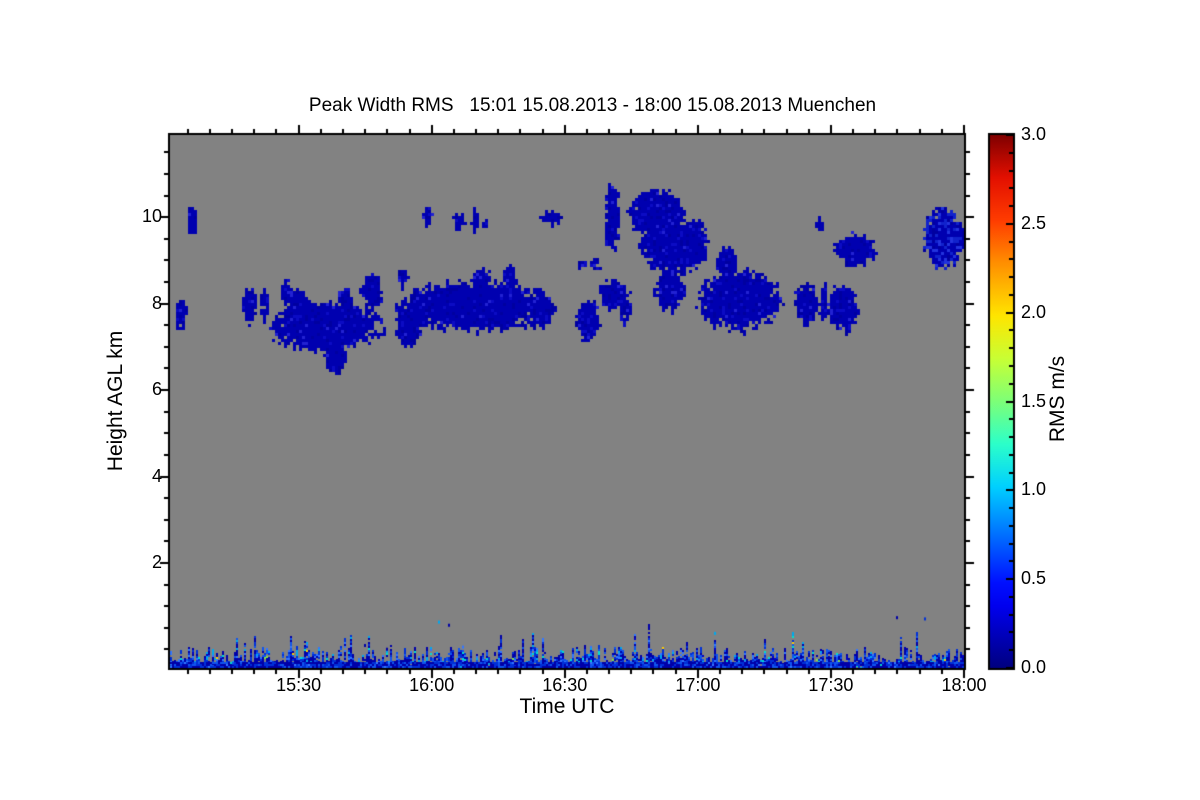 This screenshot has width=1200, height=800. What do you see at coordinates (156, 561) in the screenshot?
I see `y-tick-label: 2` at bounding box center [156, 561].